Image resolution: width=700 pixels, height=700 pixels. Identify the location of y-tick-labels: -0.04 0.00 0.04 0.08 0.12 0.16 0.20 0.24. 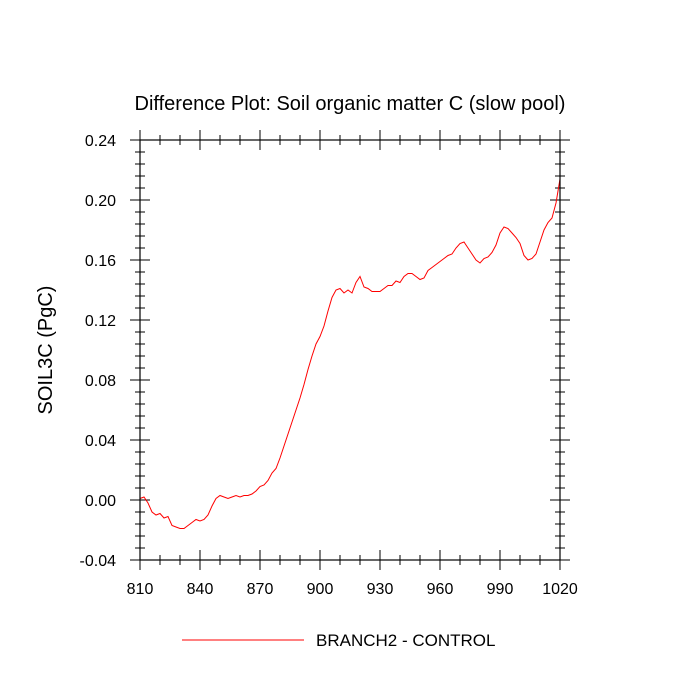
(98, 351).